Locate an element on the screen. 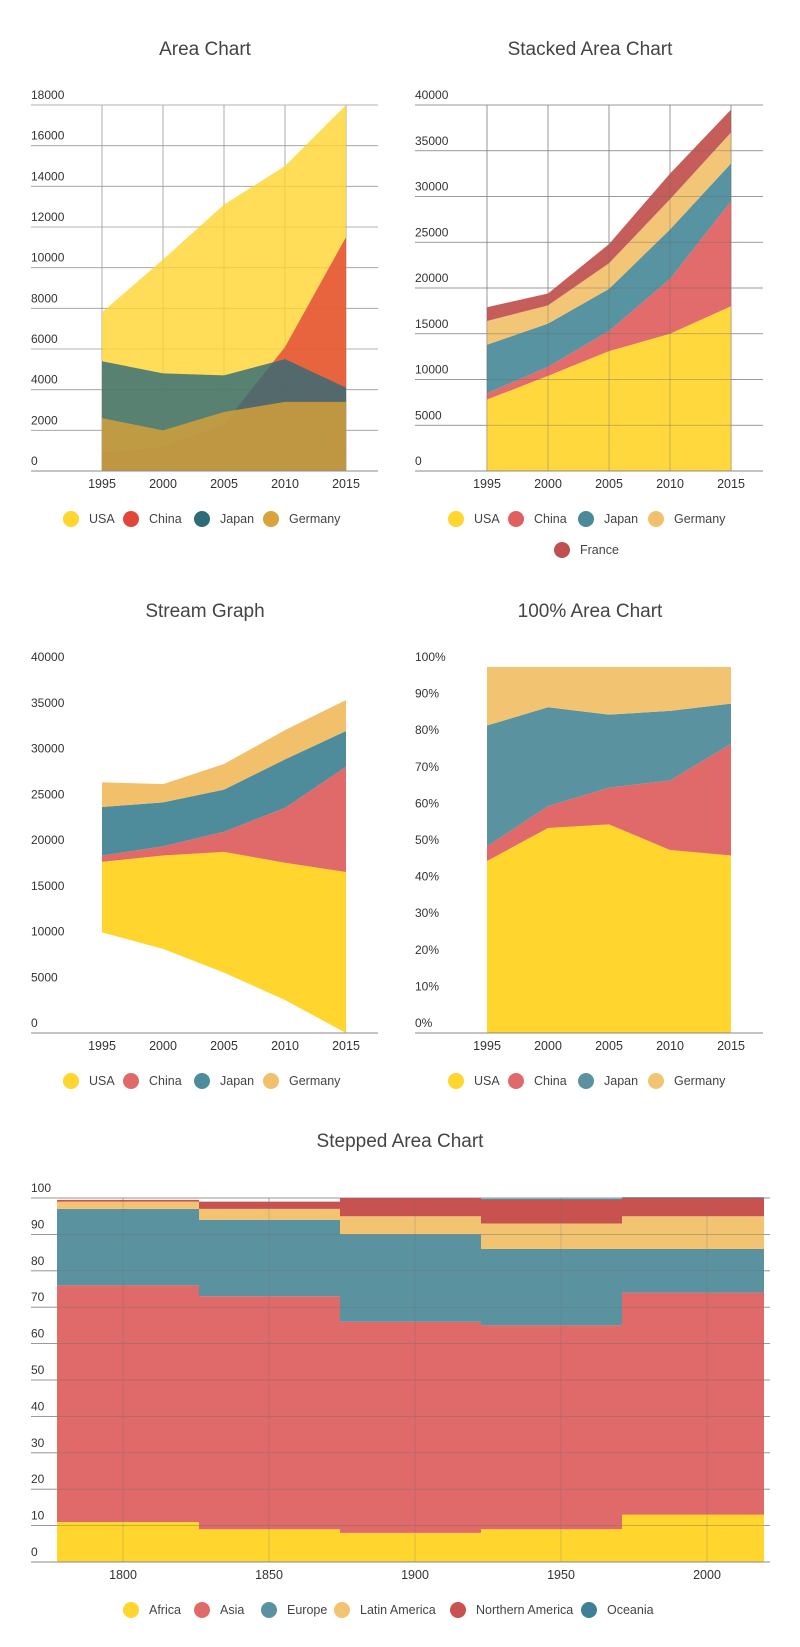 This screenshot has height=1647, width=800. legend-label: France is located at coordinates (599, 550).